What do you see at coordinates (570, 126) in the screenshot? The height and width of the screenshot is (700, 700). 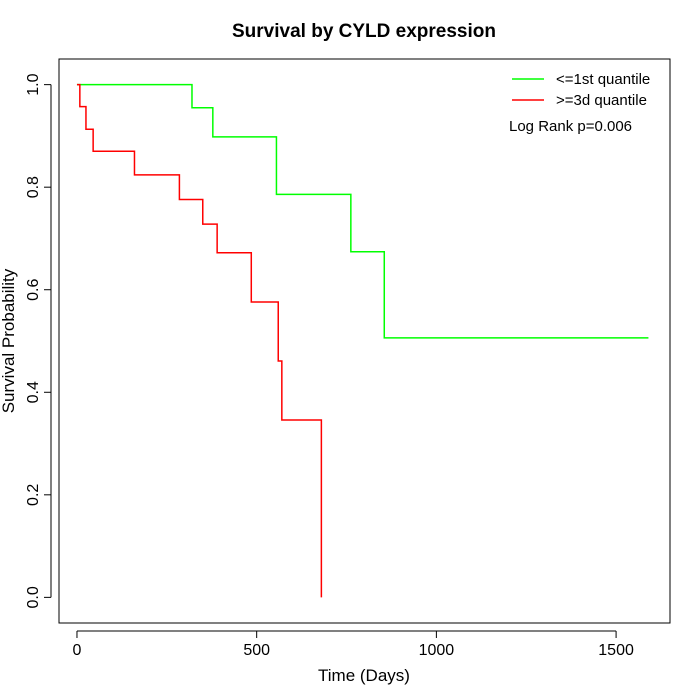 I see `log-rank-annotation: Log Rank p=0.006` at bounding box center [570, 126].